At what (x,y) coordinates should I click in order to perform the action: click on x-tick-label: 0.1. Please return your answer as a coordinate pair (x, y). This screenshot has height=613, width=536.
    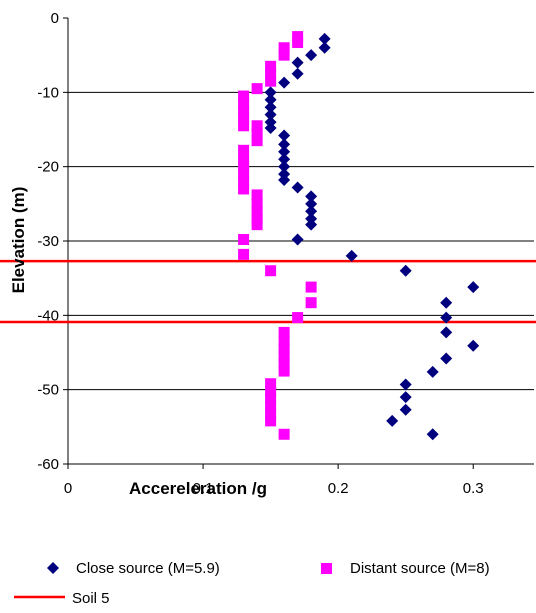
    Looking at the image, I should click on (203, 488).